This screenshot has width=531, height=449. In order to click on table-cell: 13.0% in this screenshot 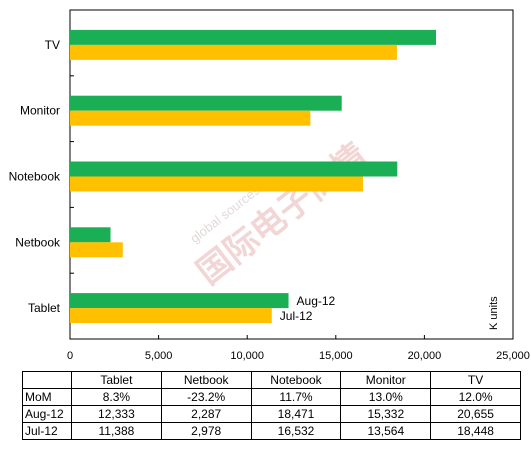, I will do `click(386, 397)`.